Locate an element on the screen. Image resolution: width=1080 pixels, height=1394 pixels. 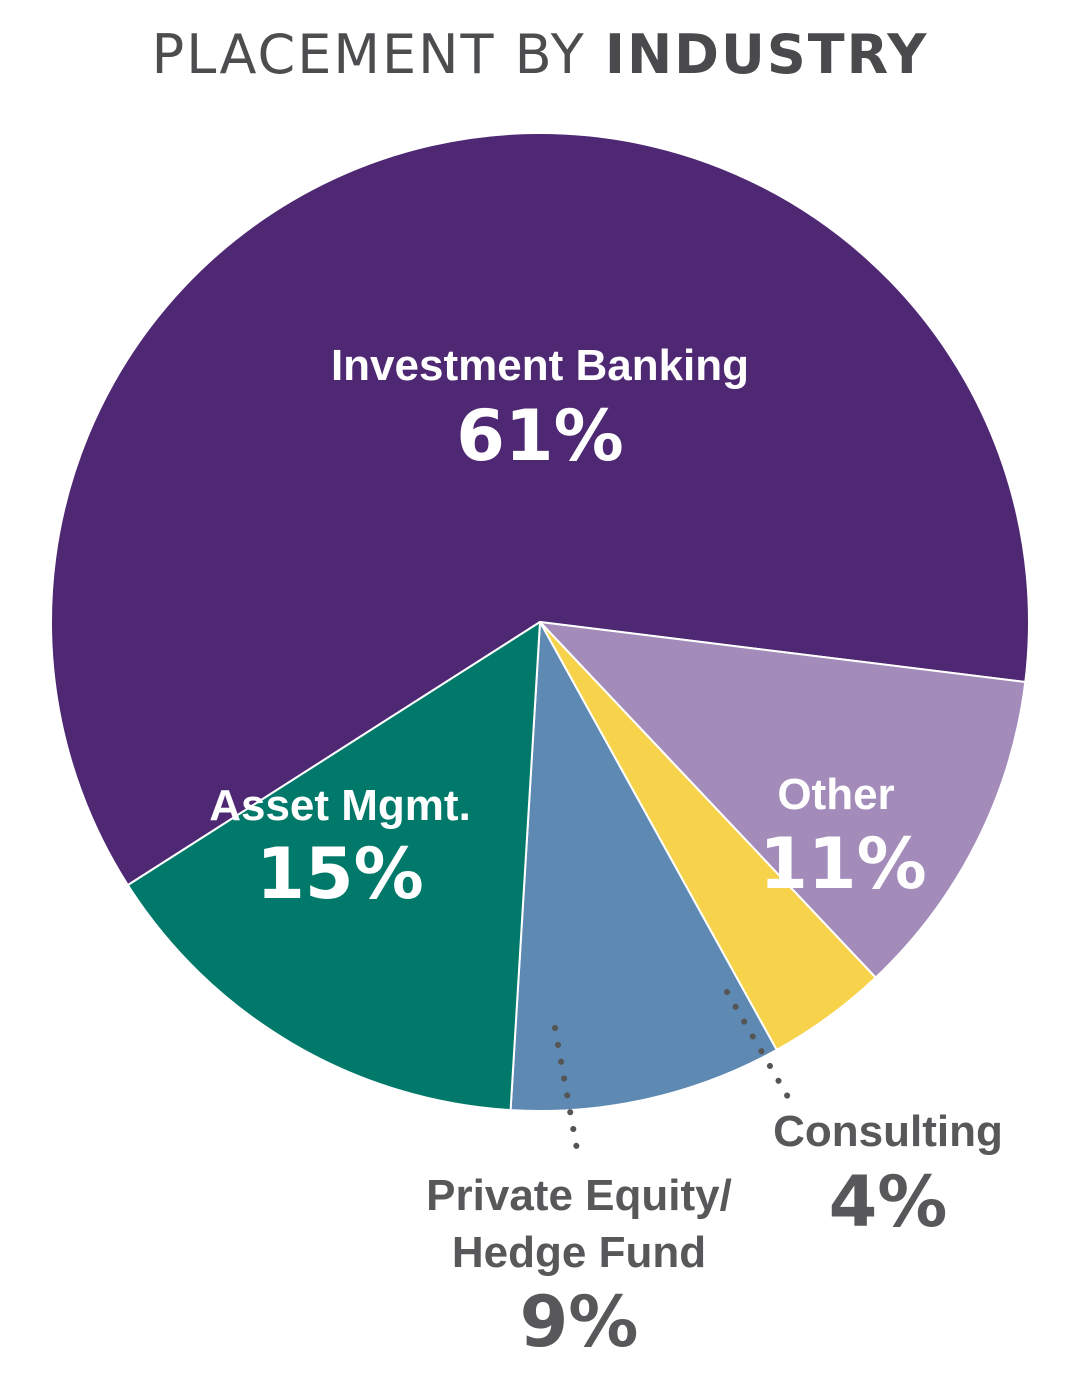
slice-value-asset-mgmt: 15% is located at coordinates (340, 874).